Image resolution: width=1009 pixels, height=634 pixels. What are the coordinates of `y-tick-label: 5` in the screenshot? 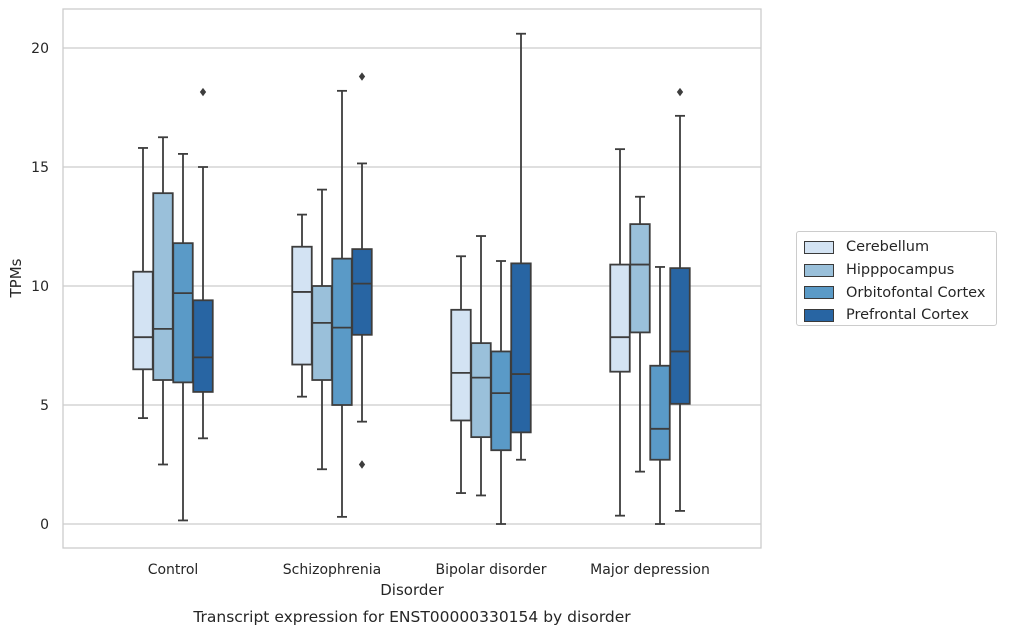 It's located at (44, 406).